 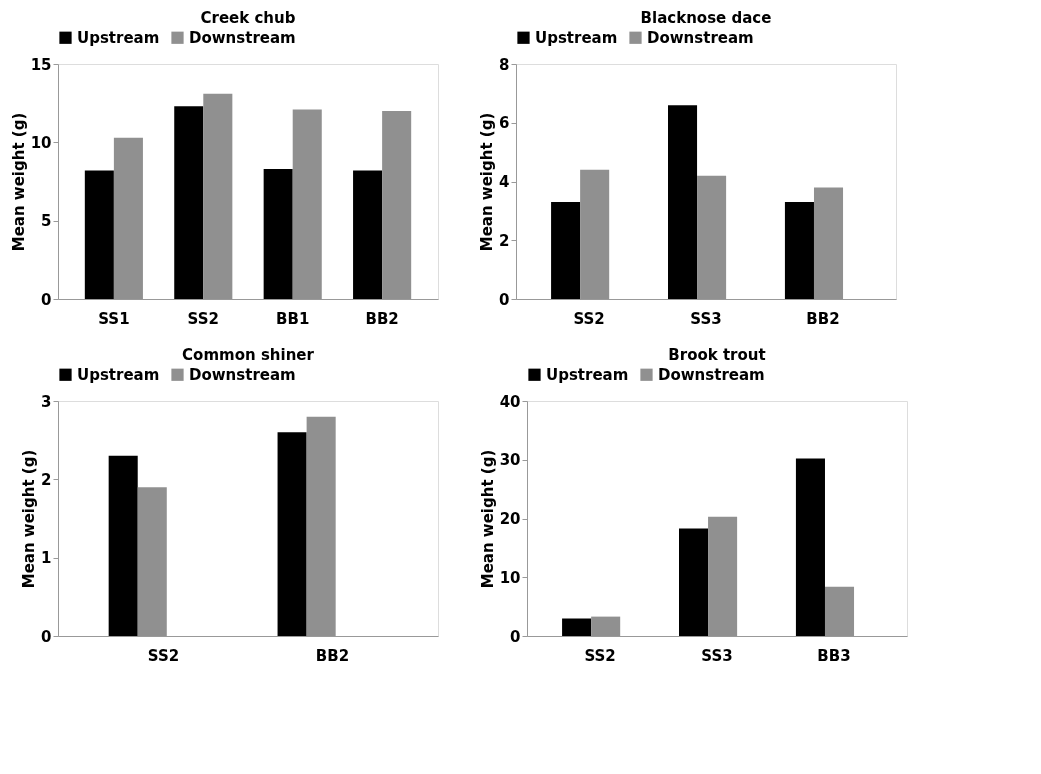 I want to click on y-tick-label: 30, so click(x=510, y=460).